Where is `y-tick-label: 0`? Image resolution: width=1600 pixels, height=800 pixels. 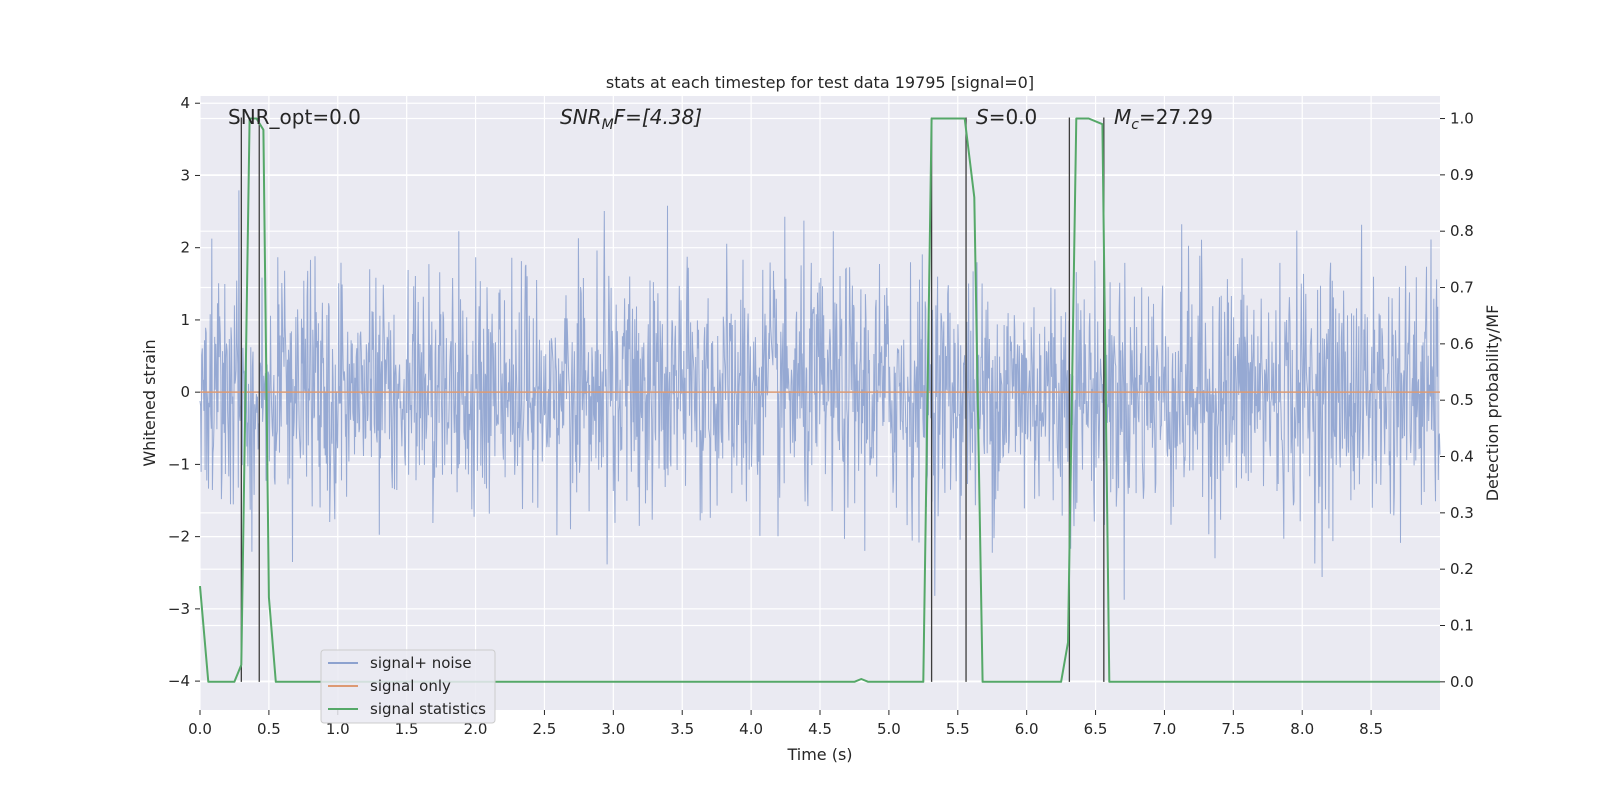 y-tick-label: 0 is located at coordinates (185, 392).